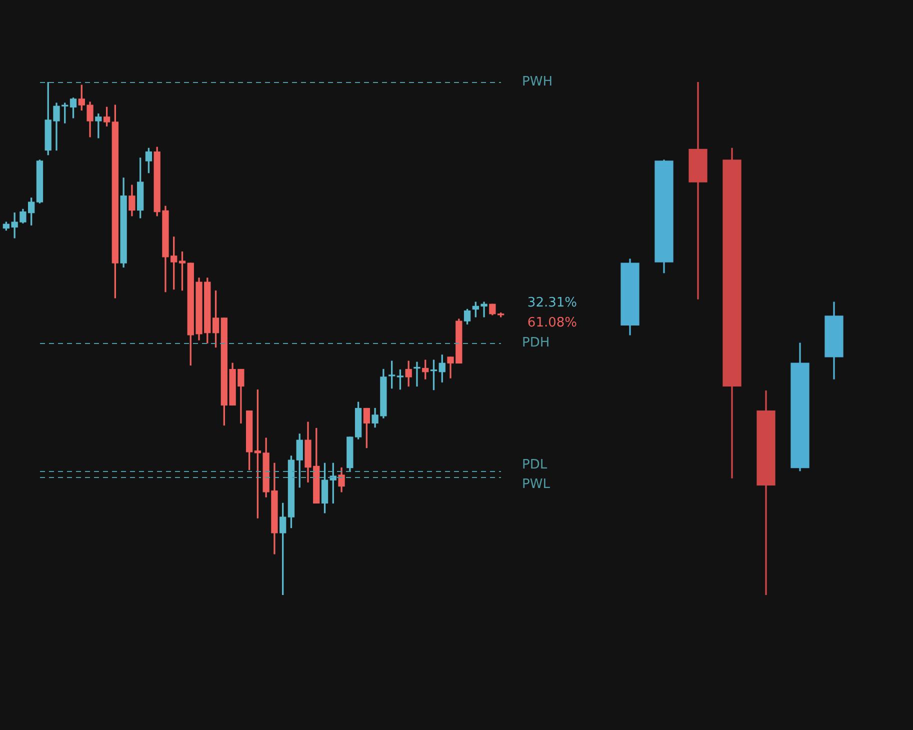 Image resolution: width=913 pixels, height=730 pixels. Describe the element at coordinates (552, 302) in the screenshot. I see `text: 32.31%` at that location.